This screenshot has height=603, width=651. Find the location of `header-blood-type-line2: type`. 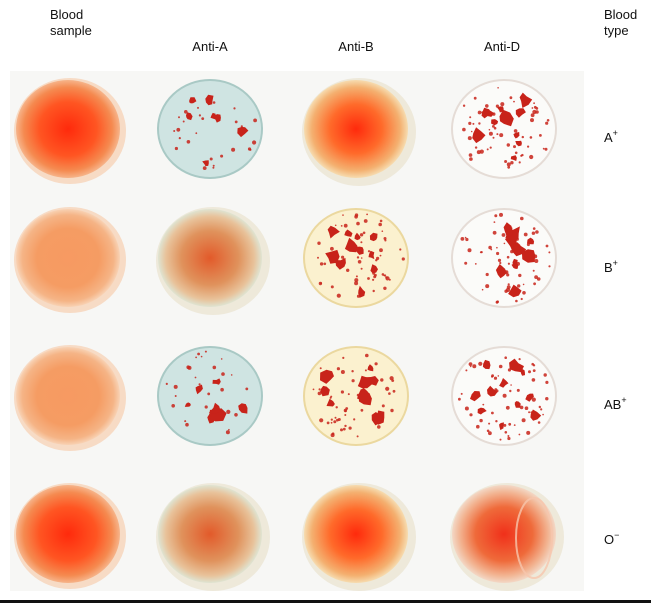

header-blood-type-line2: type is located at coordinates (616, 30).